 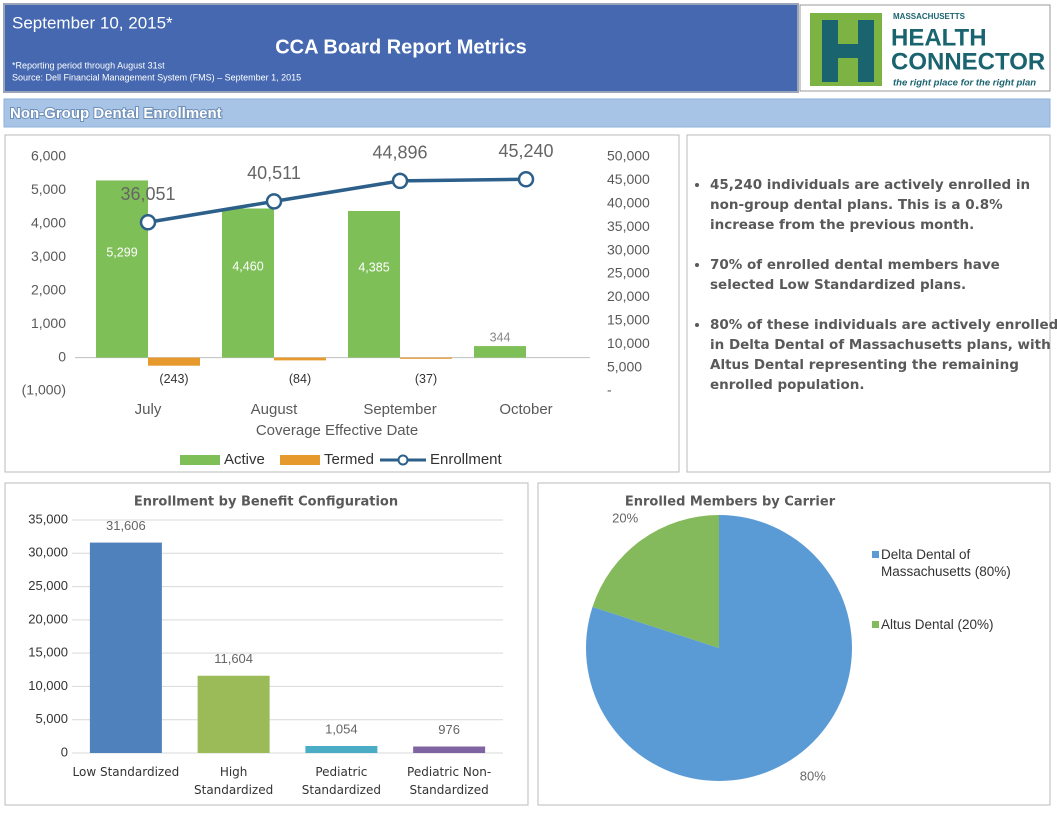 I want to click on x-tick-label: Pediatric Standardized, so click(x=341, y=781).